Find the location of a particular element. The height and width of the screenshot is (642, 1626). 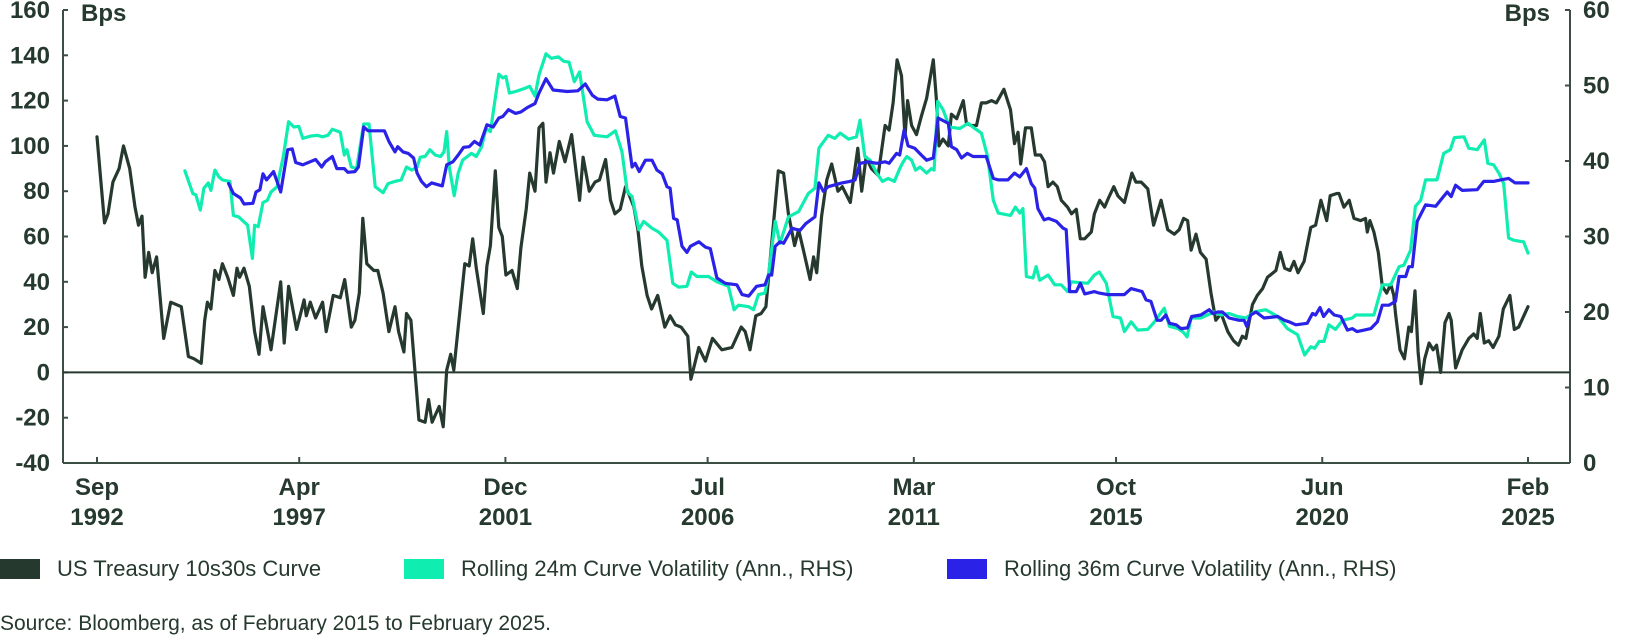

x-axis-tick-month: Jun is located at coordinates (1322, 487).